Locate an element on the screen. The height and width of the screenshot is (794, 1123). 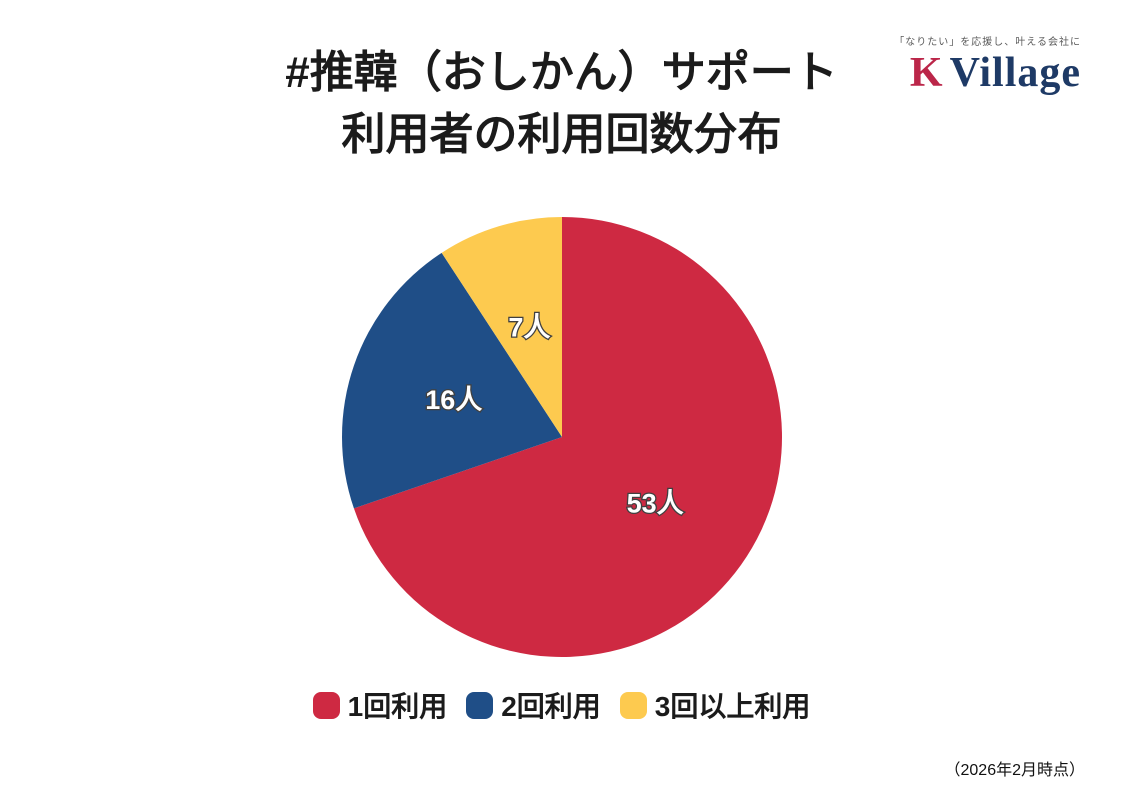
logo-letter-k: K is located at coordinates (926, 73).